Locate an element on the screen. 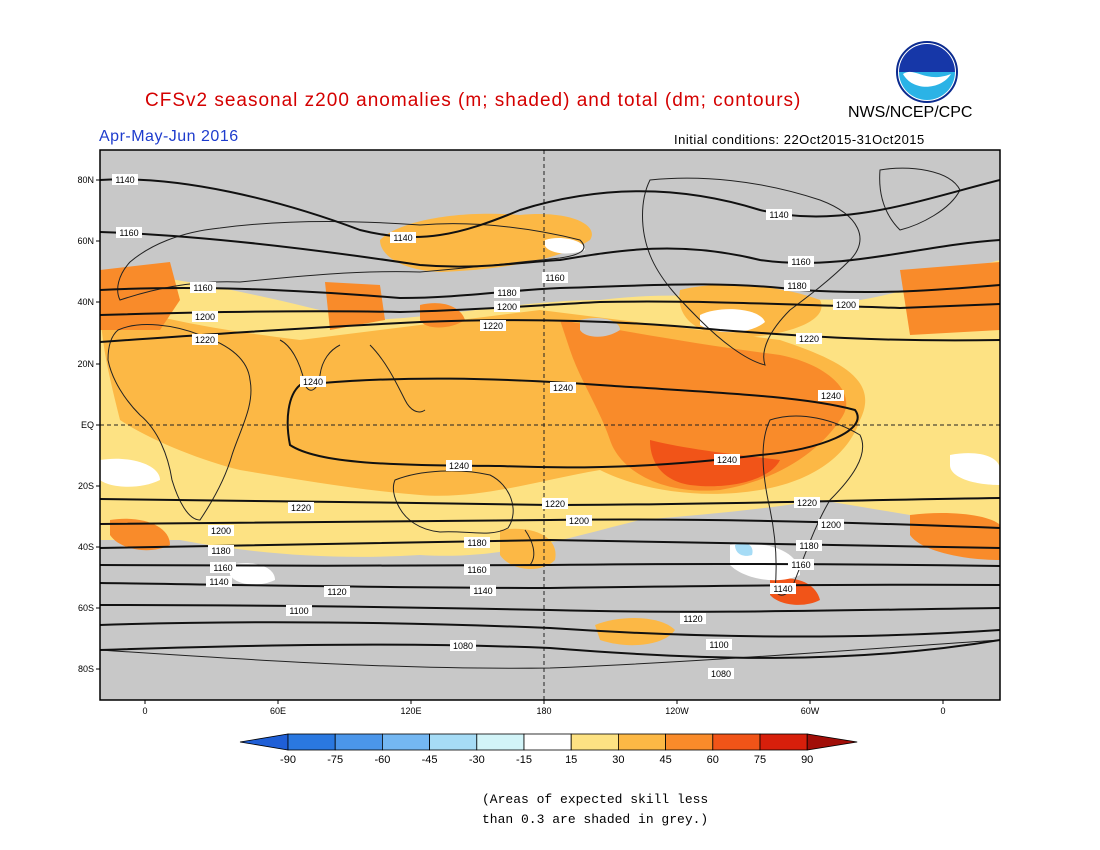 The image size is (1100, 850). svg-text: 60N is located at coordinates (85, 241).